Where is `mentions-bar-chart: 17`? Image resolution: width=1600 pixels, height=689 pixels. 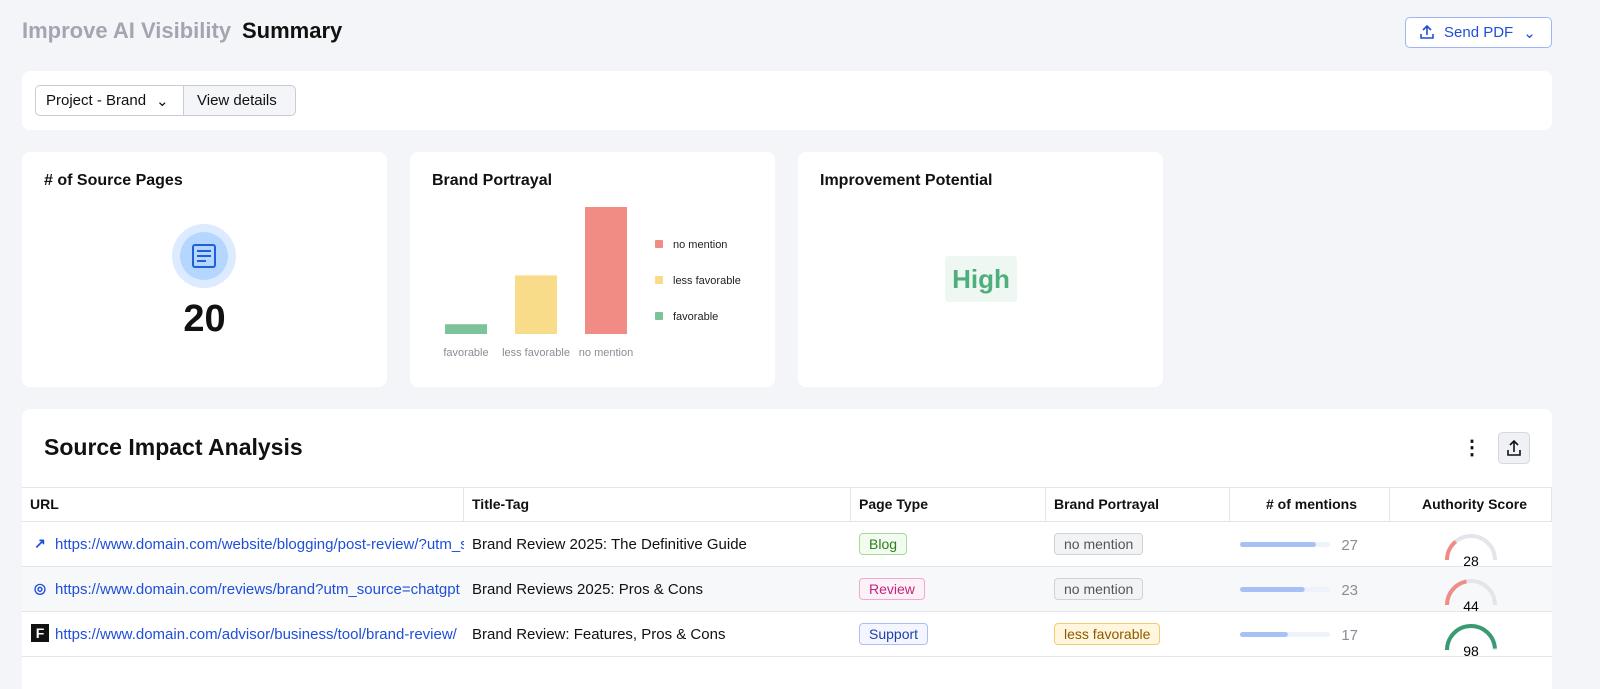
mentions-bar-chart: 17 is located at coordinates (1299, 635).